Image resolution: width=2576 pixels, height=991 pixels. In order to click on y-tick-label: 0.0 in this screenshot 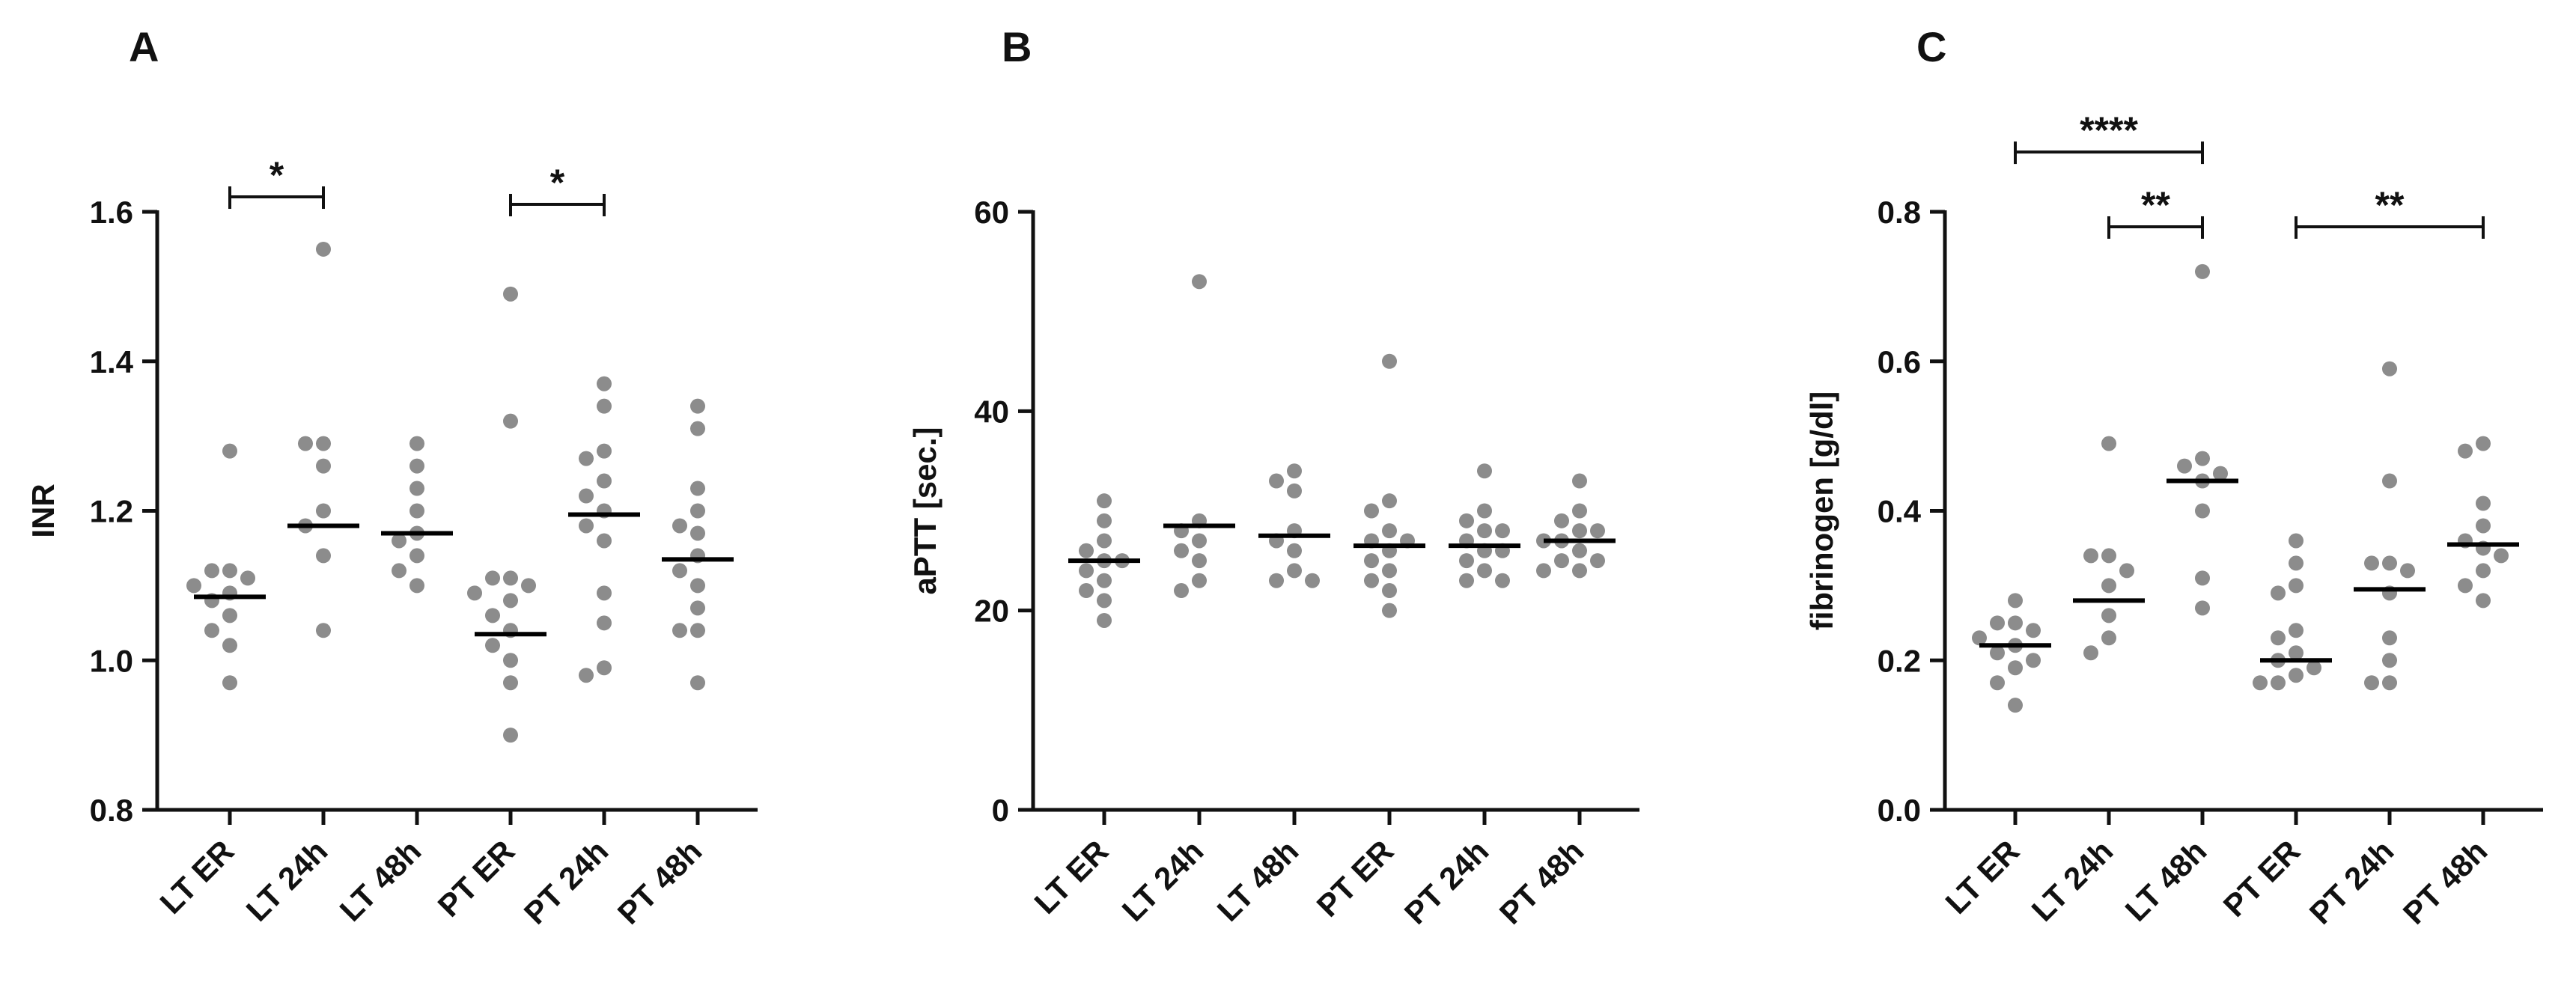, I will do `click(1900, 810)`.